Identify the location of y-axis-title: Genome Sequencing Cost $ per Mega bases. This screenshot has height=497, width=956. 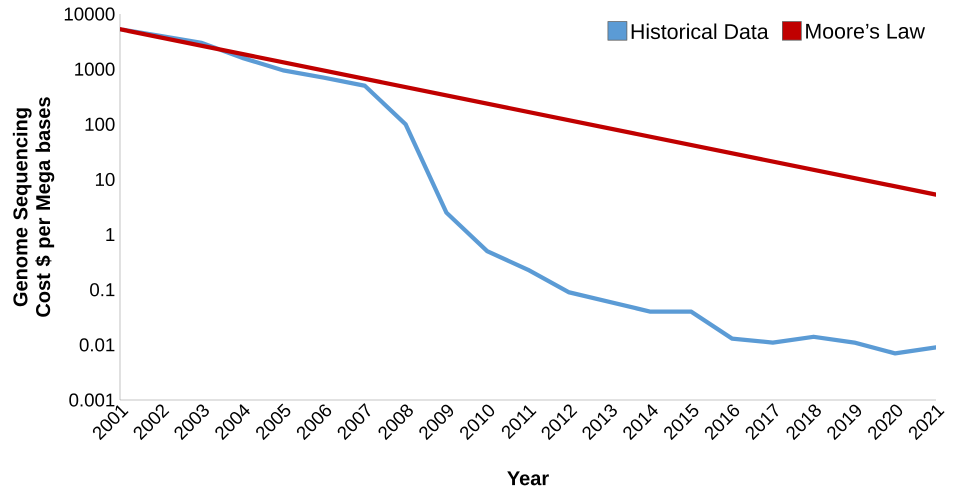
(33, 207).